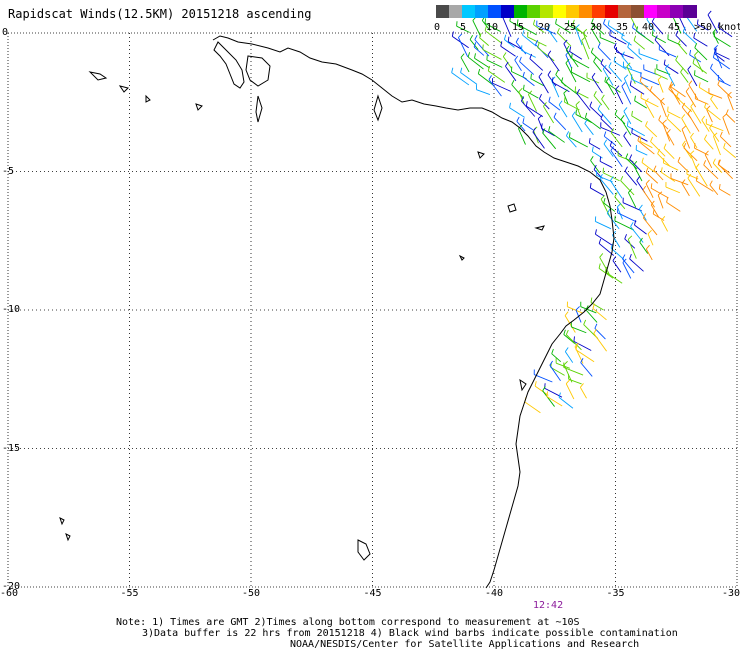  What do you see at coordinates (622, 27) in the screenshot?
I see `legend-label: 35` at bounding box center [622, 27].